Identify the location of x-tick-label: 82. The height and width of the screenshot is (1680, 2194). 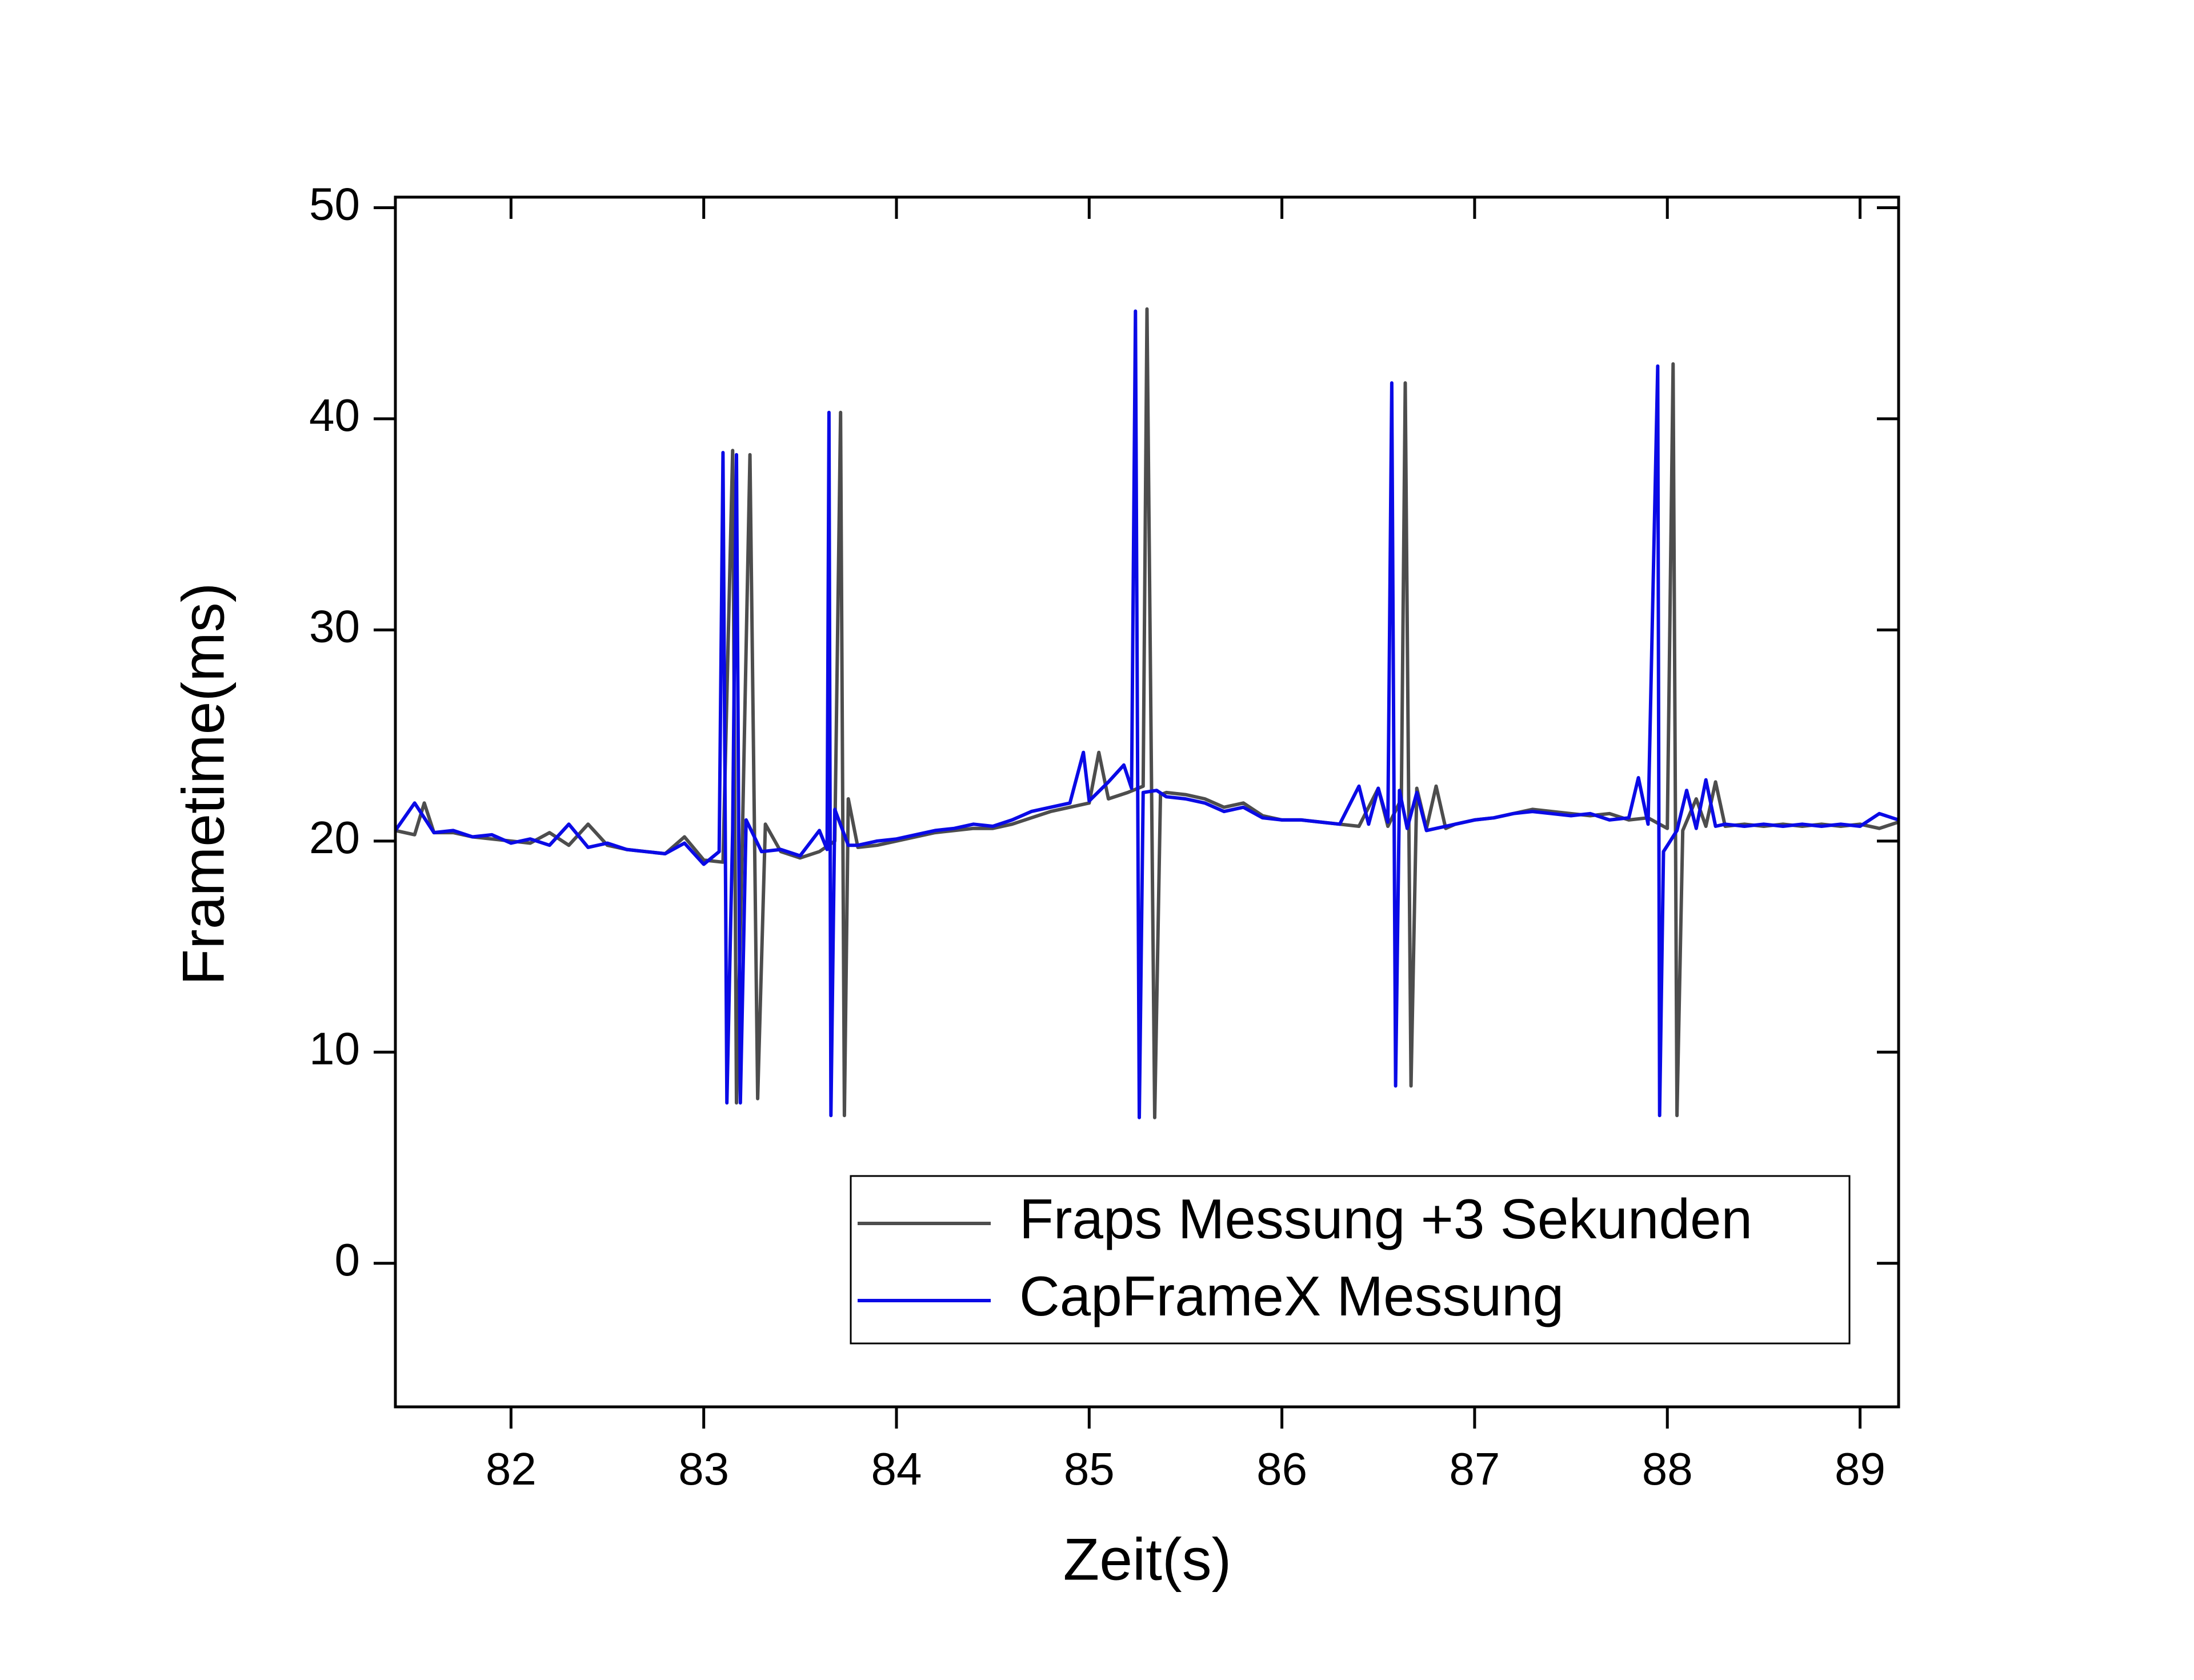
(512, 1468).